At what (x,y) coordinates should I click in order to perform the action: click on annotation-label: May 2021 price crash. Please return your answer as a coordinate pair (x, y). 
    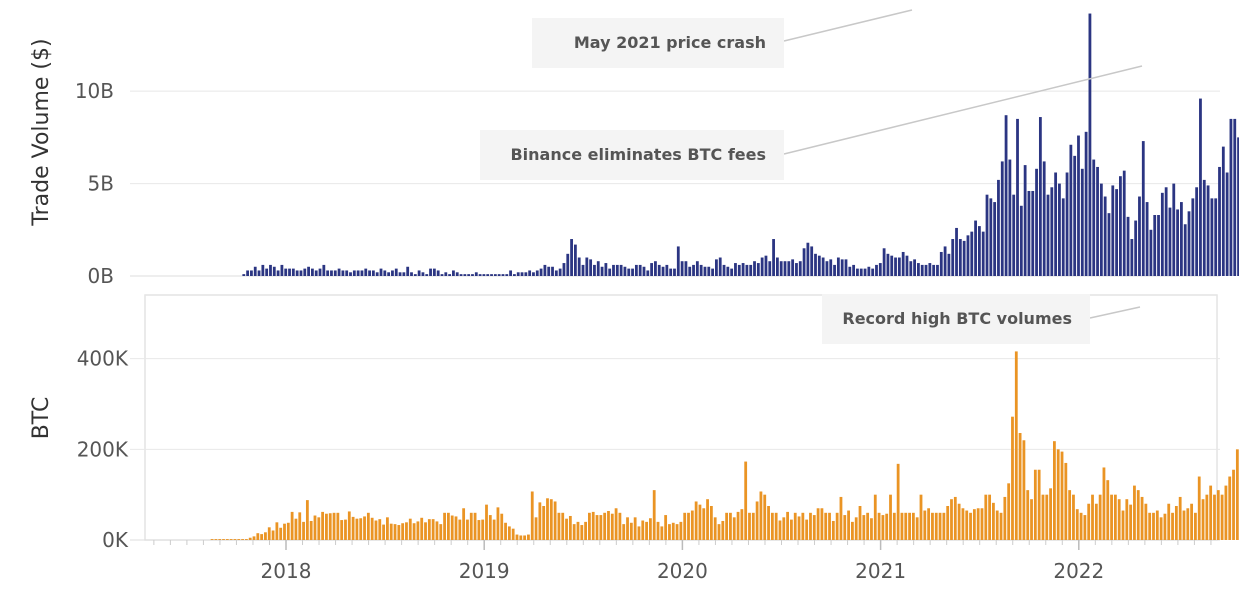
    Looking at the image, I should click on (670, 42).